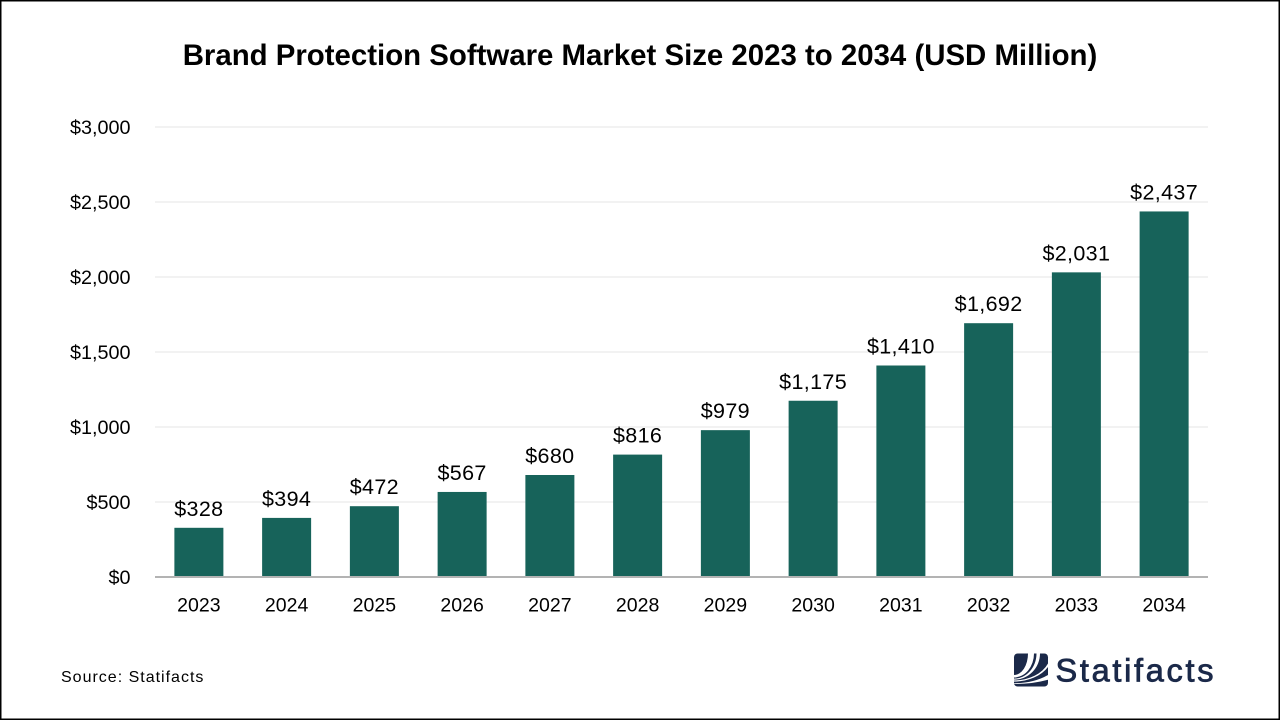  Describe the element at coordinates (725, 606) in the screenshot. I see `svg-text: 2029` at that location.